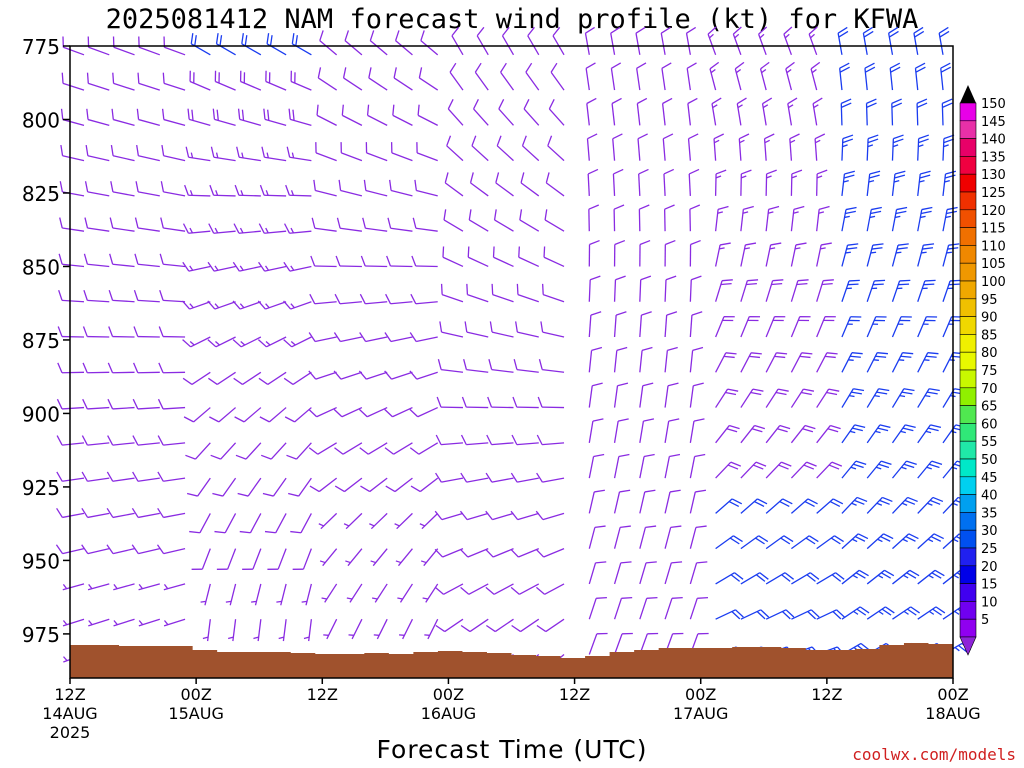 This screenshot has height=768, width=1024. What do you see at coordinates (952, 694) in the screenshot?
I see `x-tick-label: 00Z` at bounding box center [952, 694].